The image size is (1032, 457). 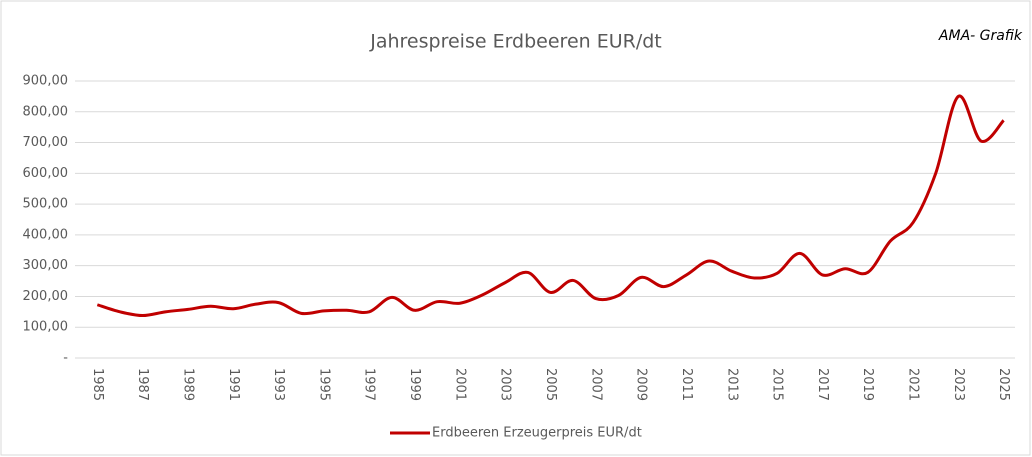 I want to click on x-tick-label: 2007, so click(x=595, y=384).